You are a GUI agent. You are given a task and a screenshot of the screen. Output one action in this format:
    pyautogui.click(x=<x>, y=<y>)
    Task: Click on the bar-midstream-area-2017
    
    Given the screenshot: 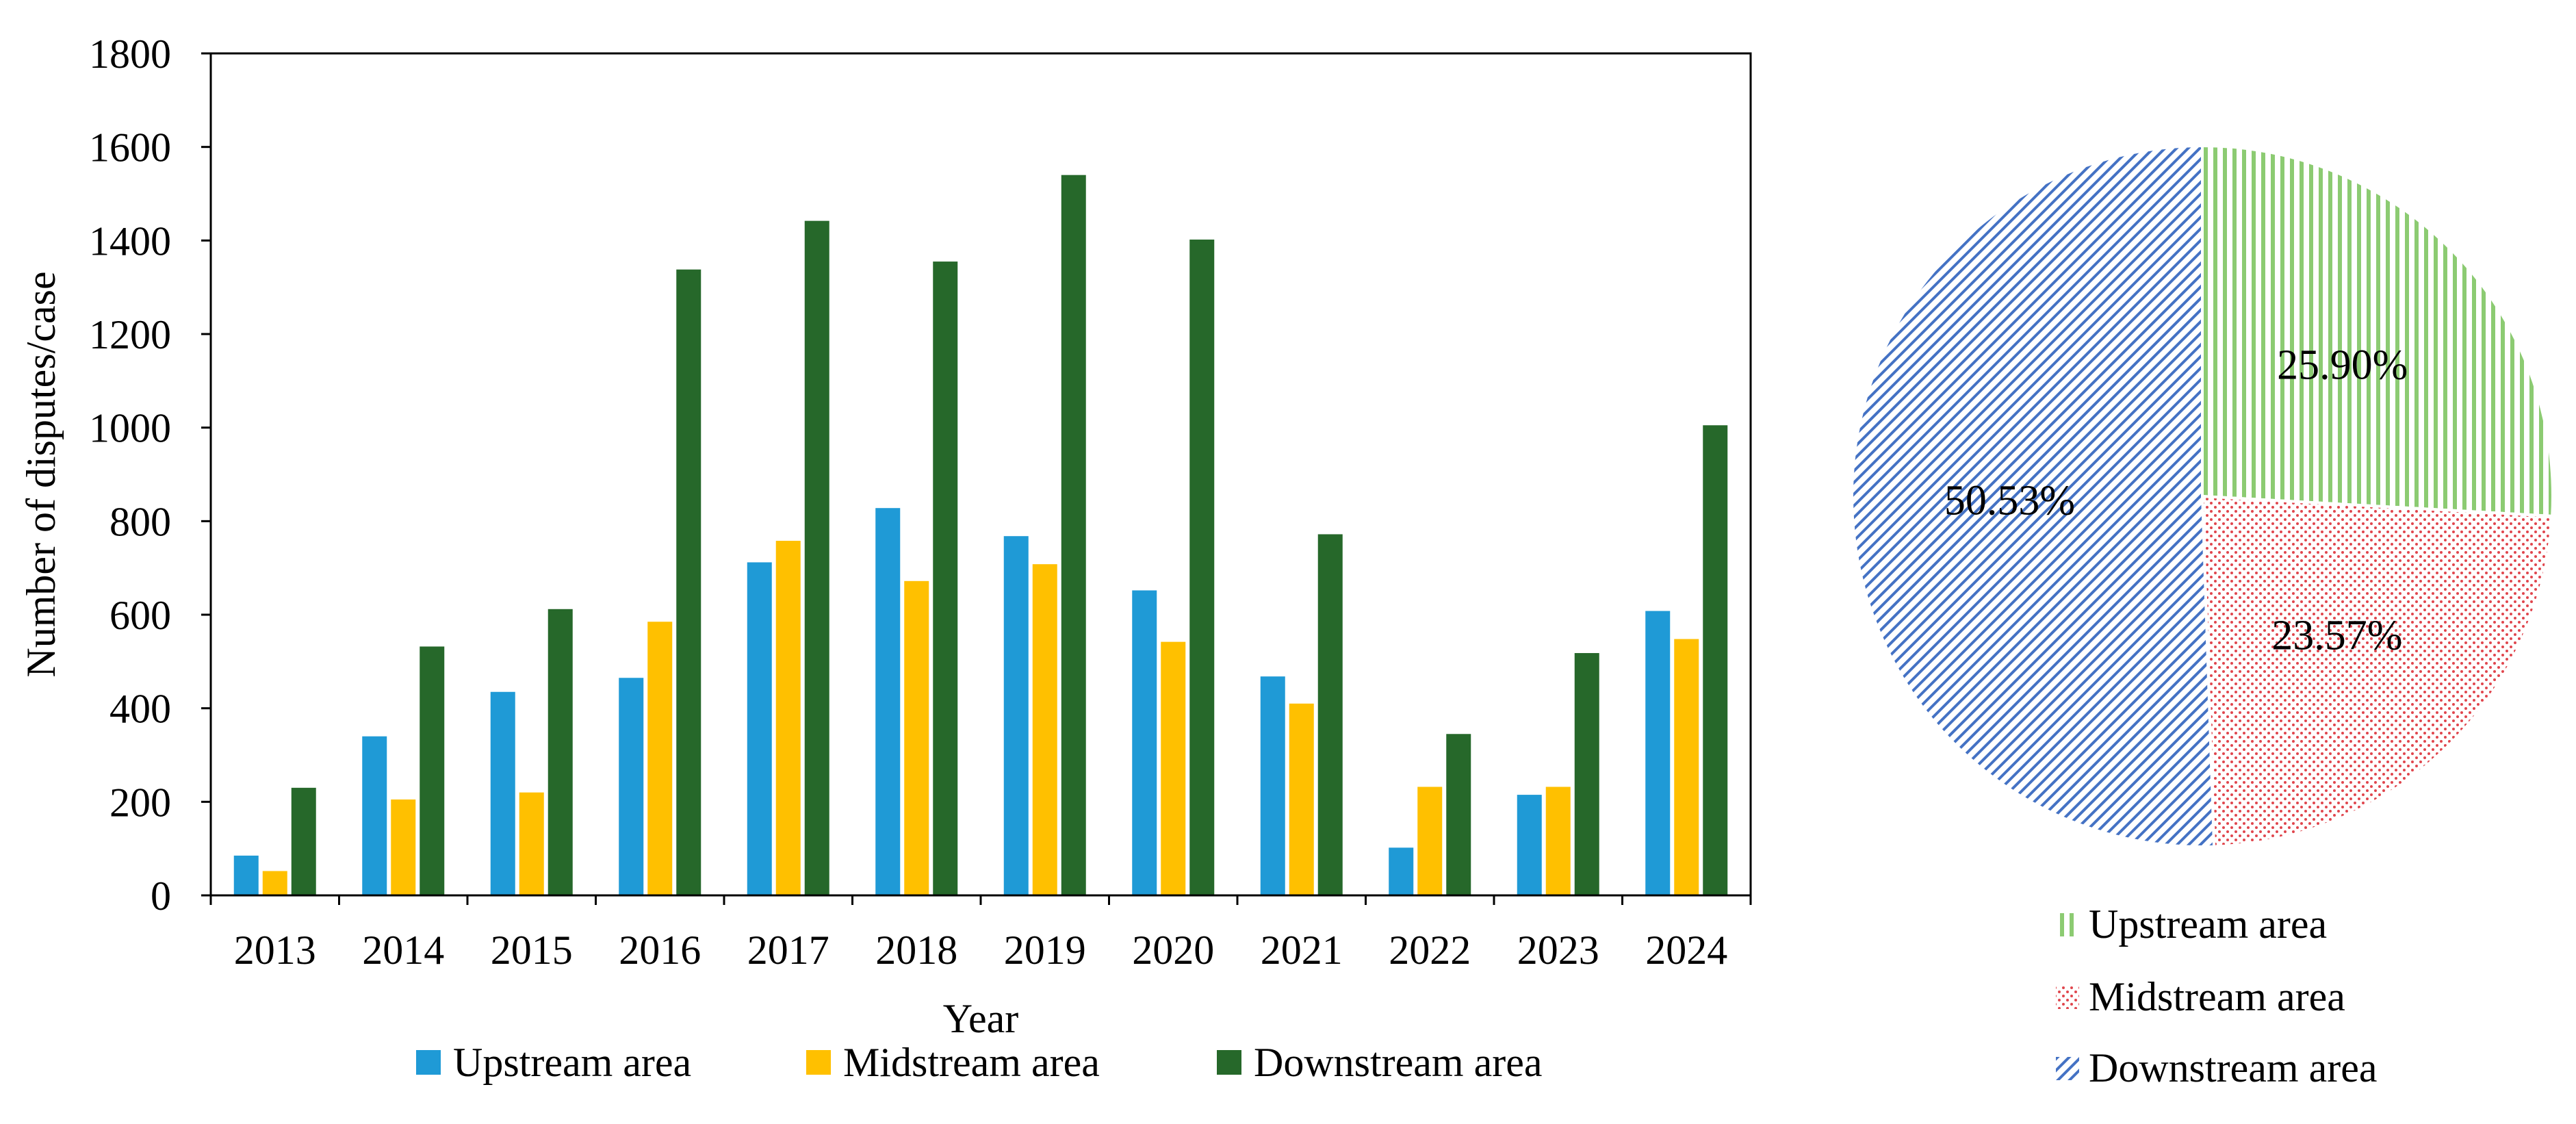 What is the action you would take?
    pyautogui.click(x=788, y=718)
    